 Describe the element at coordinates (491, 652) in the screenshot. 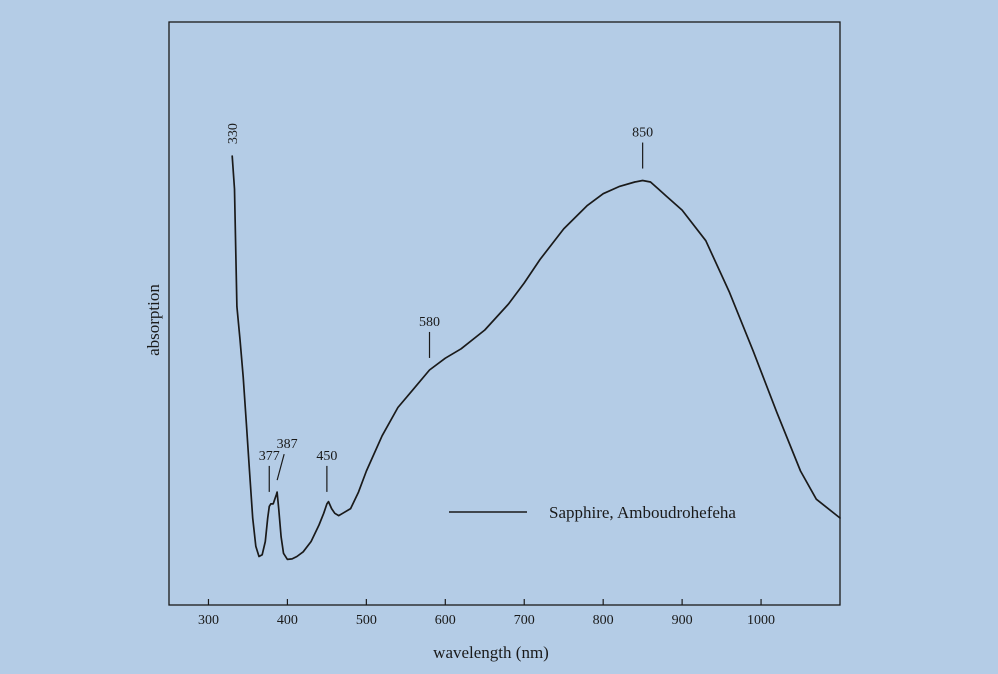

I see `x-axis-label: wavelength (nm)` at that location.